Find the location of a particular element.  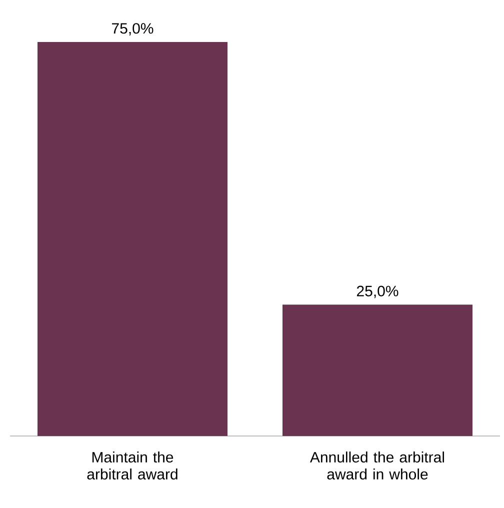

data-label: 25,0% is located at coordinates (377, 292).